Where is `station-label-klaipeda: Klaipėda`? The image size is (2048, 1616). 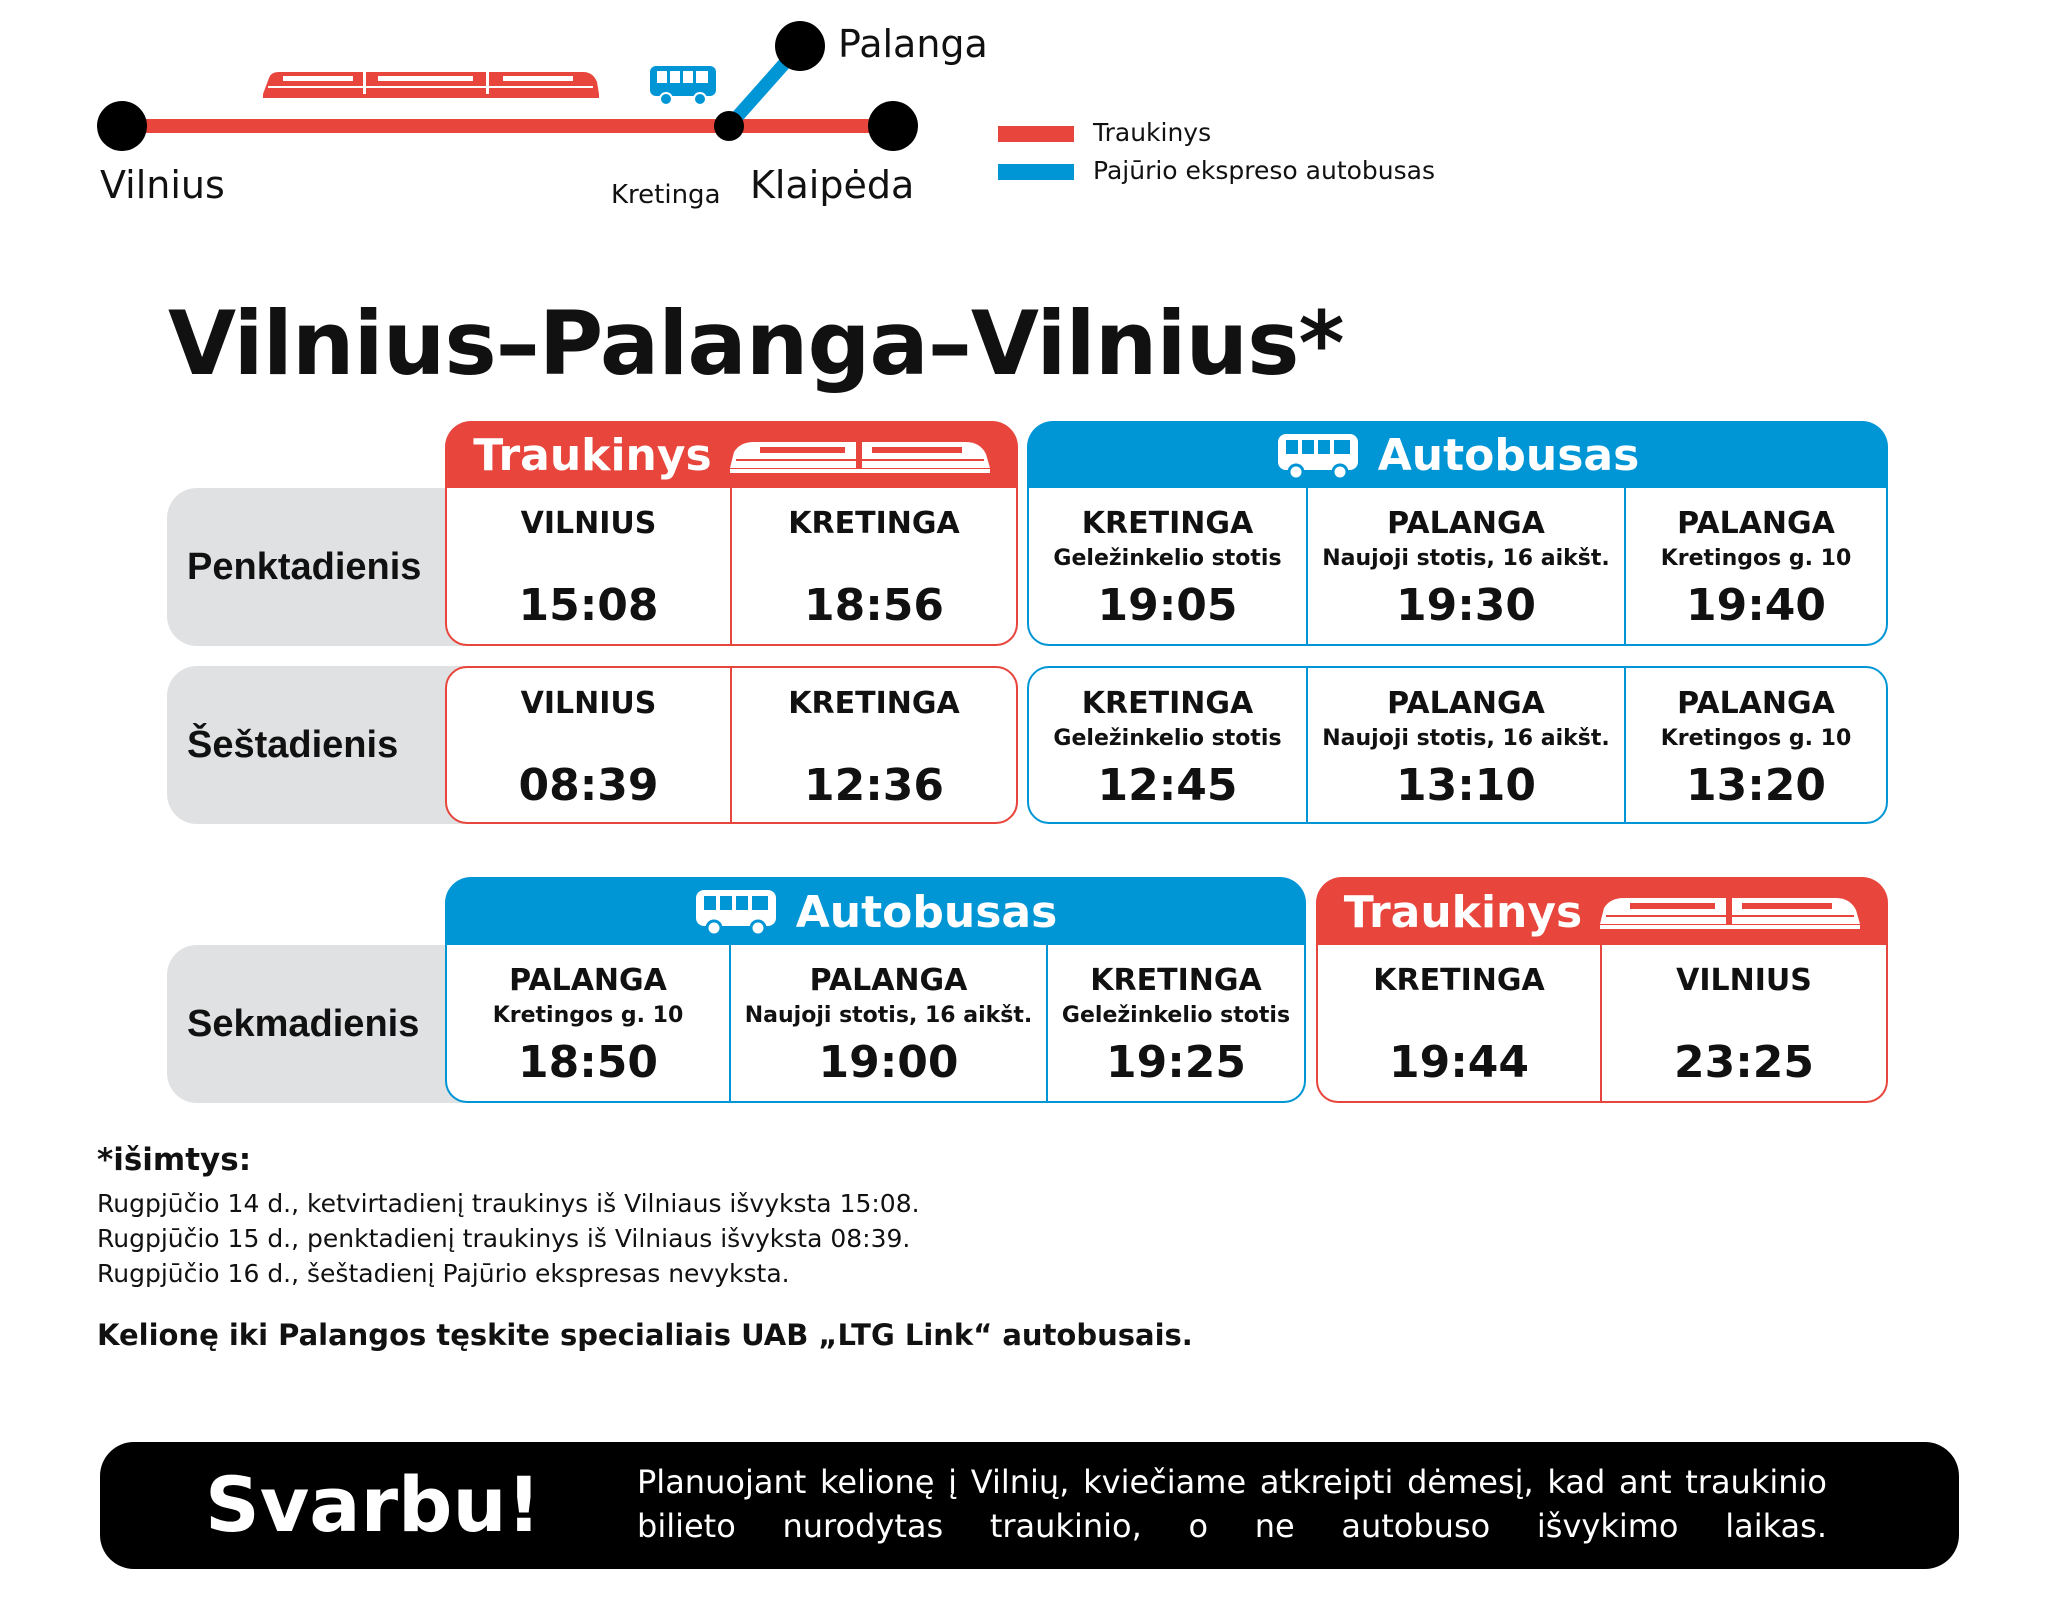
station-label-klaipeda: Klaipėda is located at coordinates (832, 185).